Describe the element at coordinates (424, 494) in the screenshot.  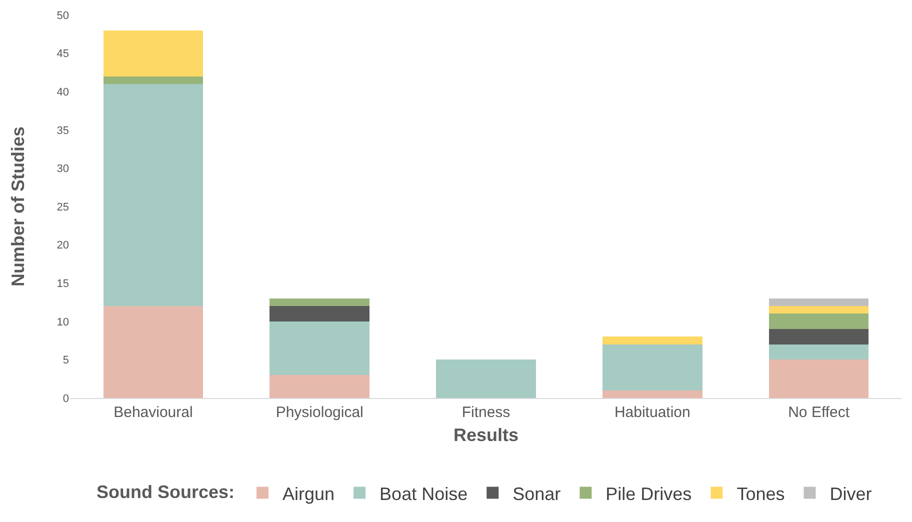
I see `legend-label: Boat Noise` at that location.